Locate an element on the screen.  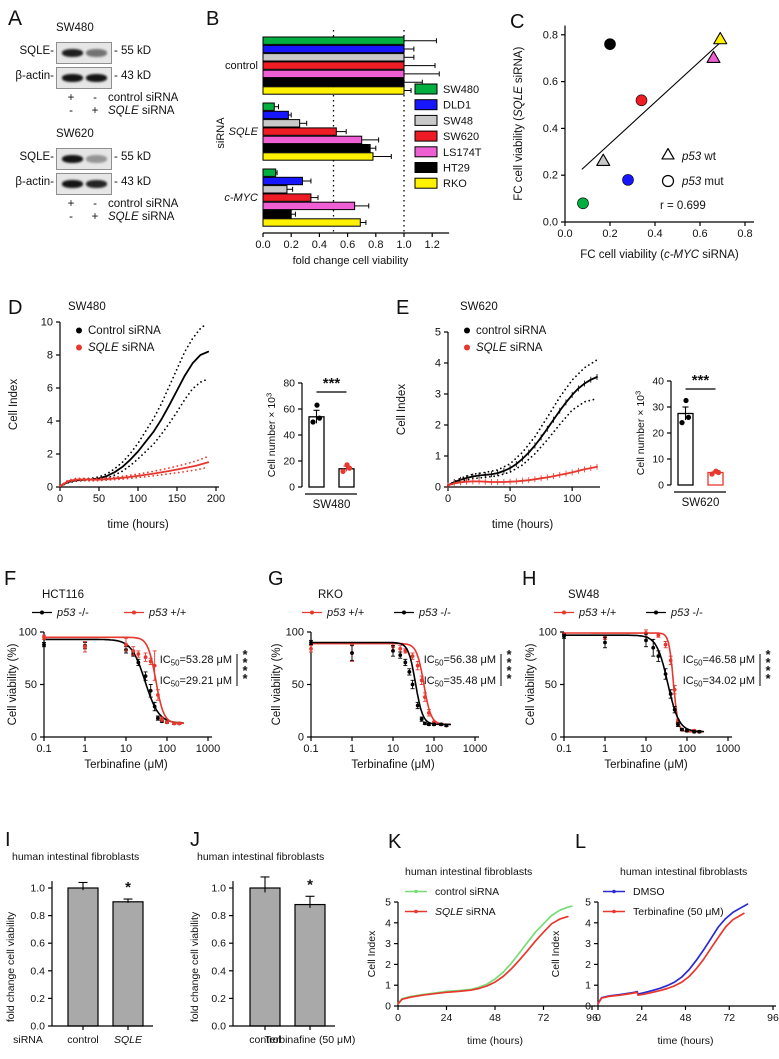
point-HT29 is located at coordinates (610, 44).